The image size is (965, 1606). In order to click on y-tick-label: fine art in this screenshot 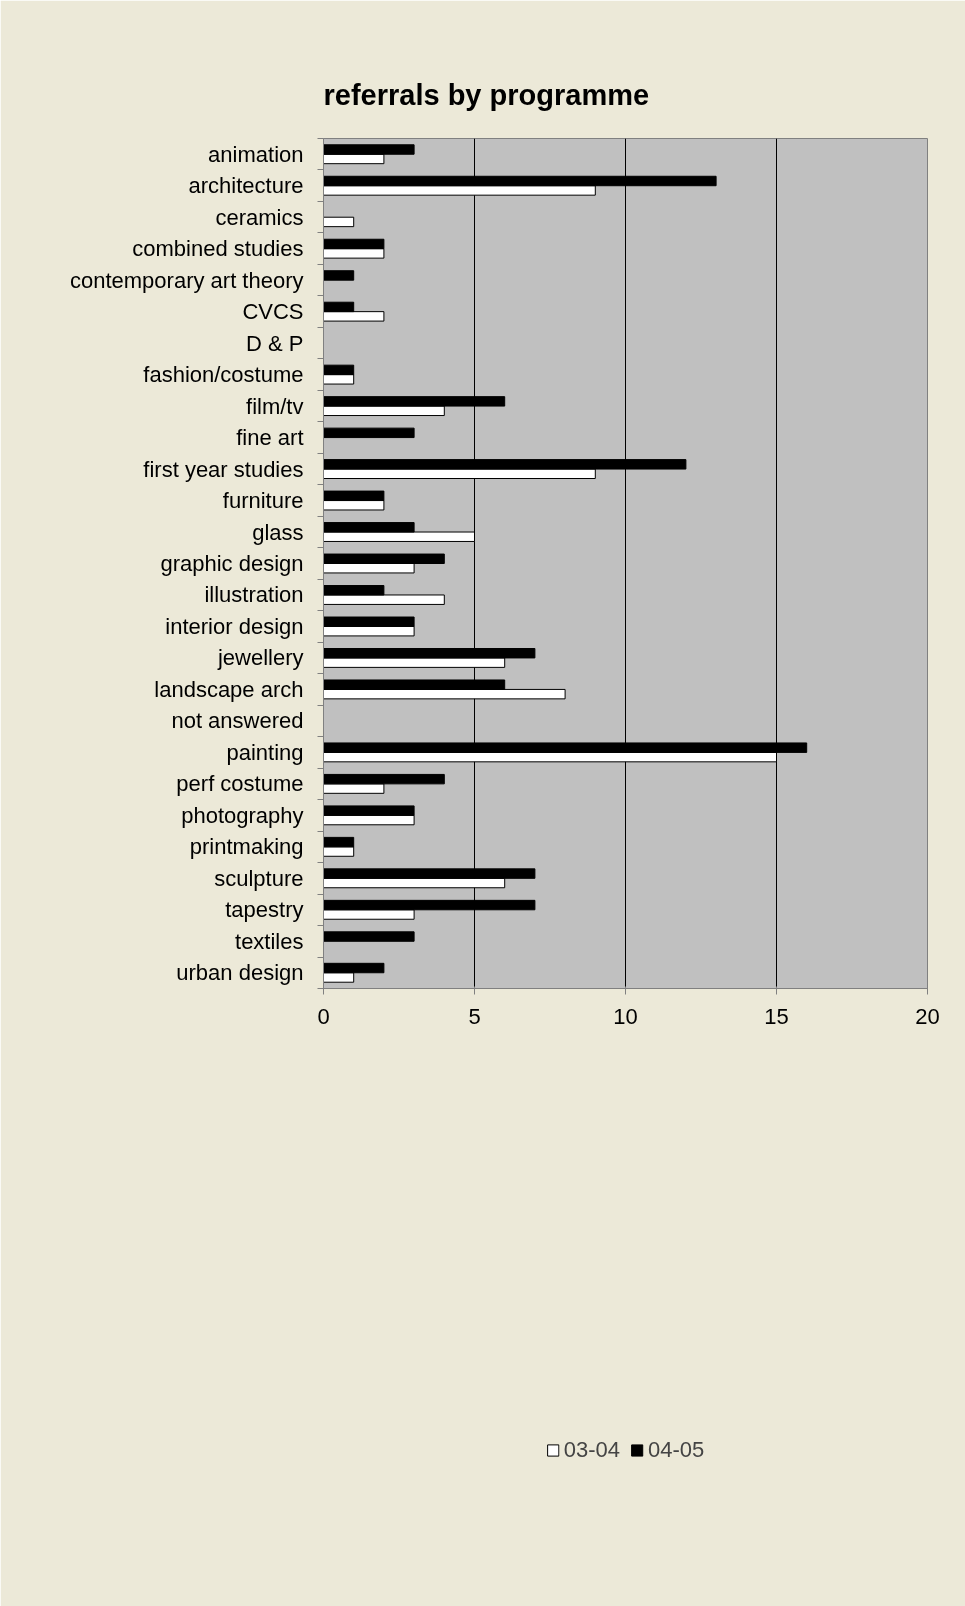, I will do `click(270, 438)`.